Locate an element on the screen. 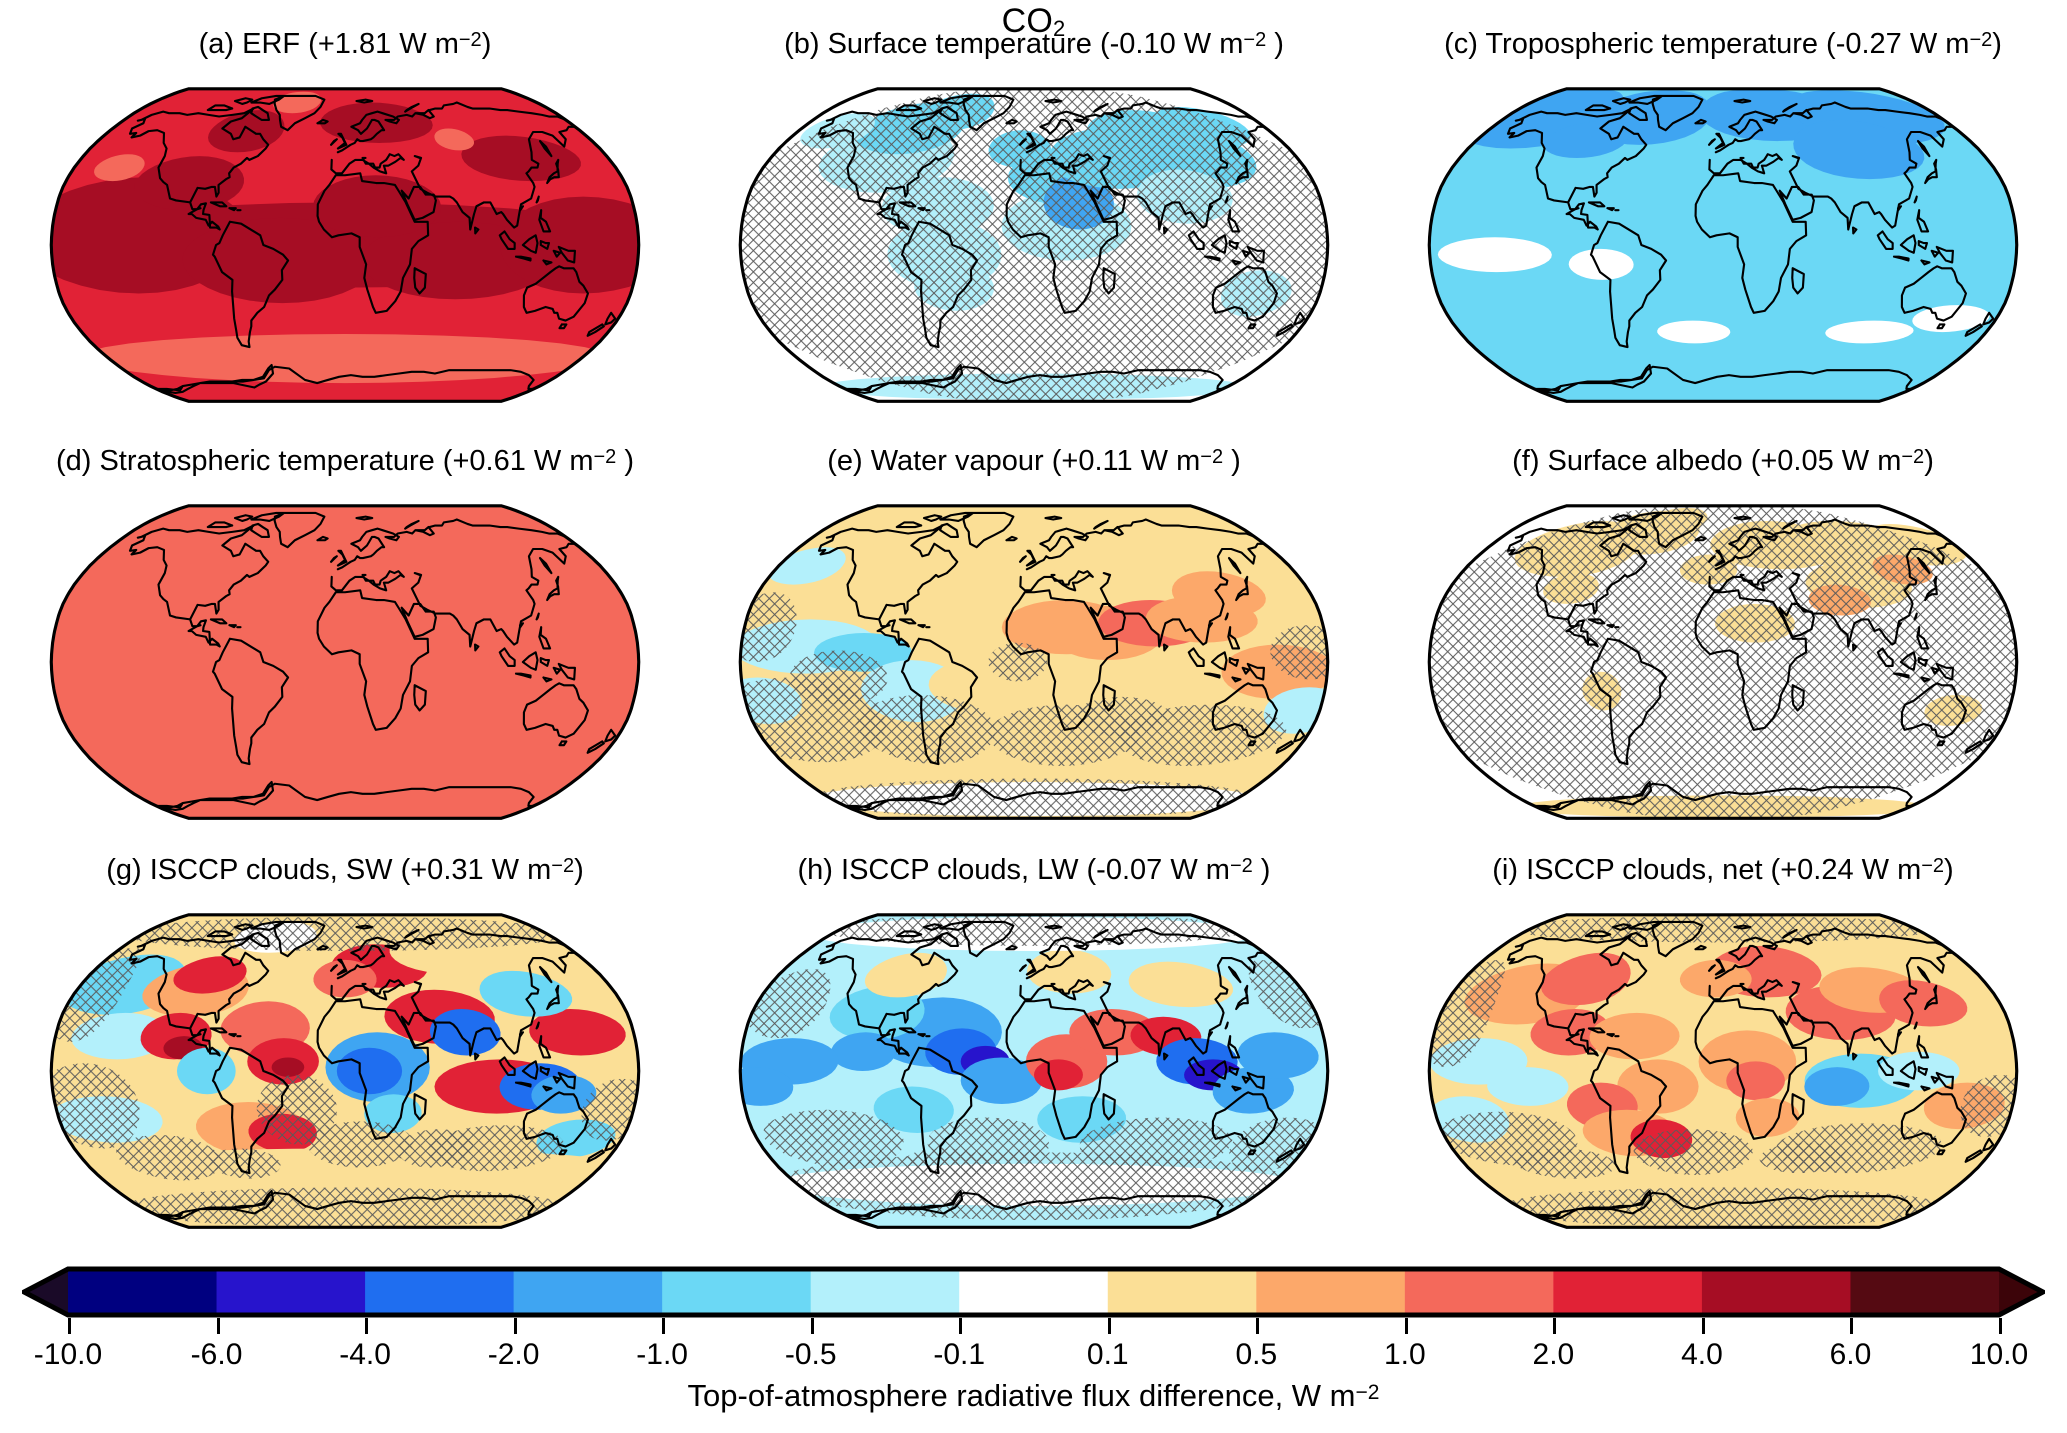 This screenshot has height=1433, width=2067. map-tropospheric-temperature is located at coordinates (1723, 245).